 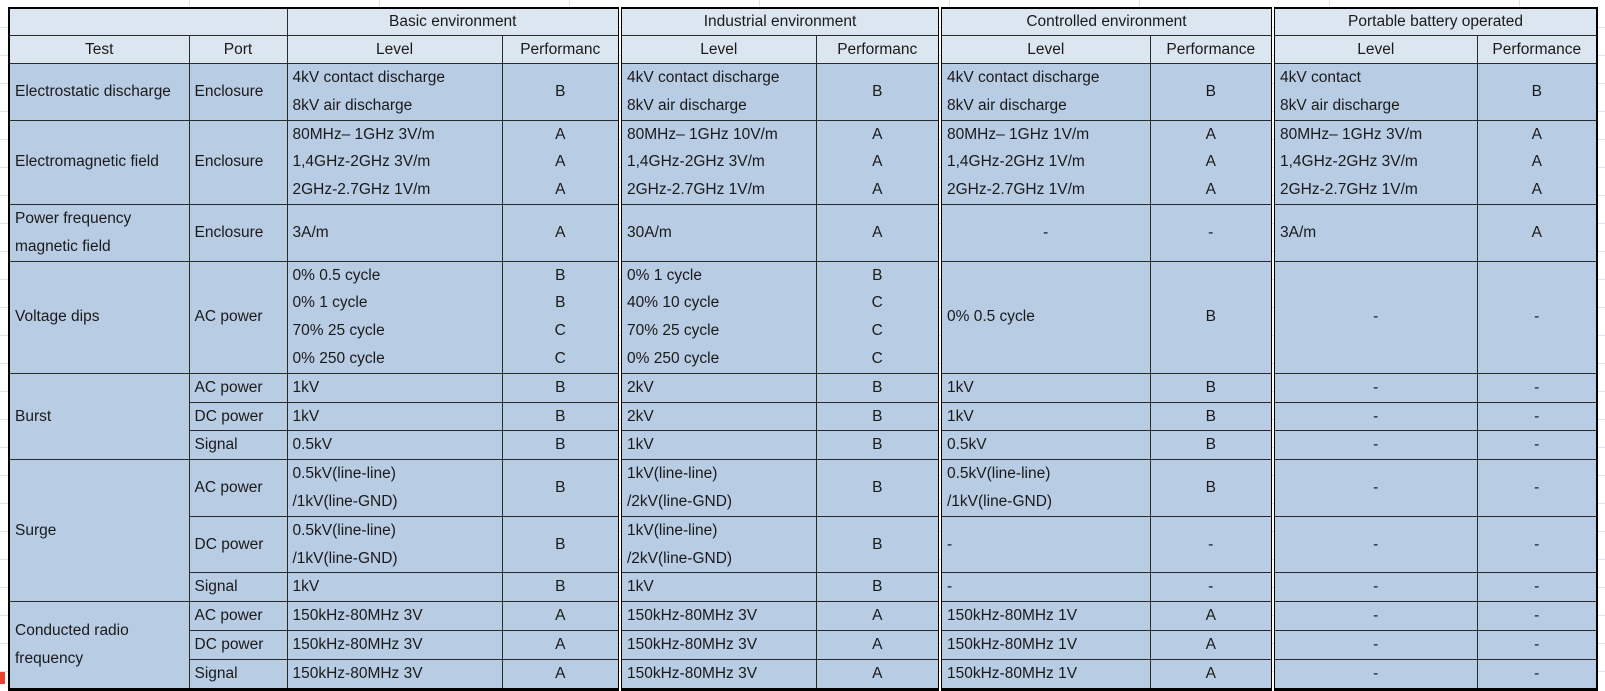 What do you see at coordinates (344, 474) in the screenshot?
I see `level-line: 0.5kV(line-line)` at bounding box center [344, 474].